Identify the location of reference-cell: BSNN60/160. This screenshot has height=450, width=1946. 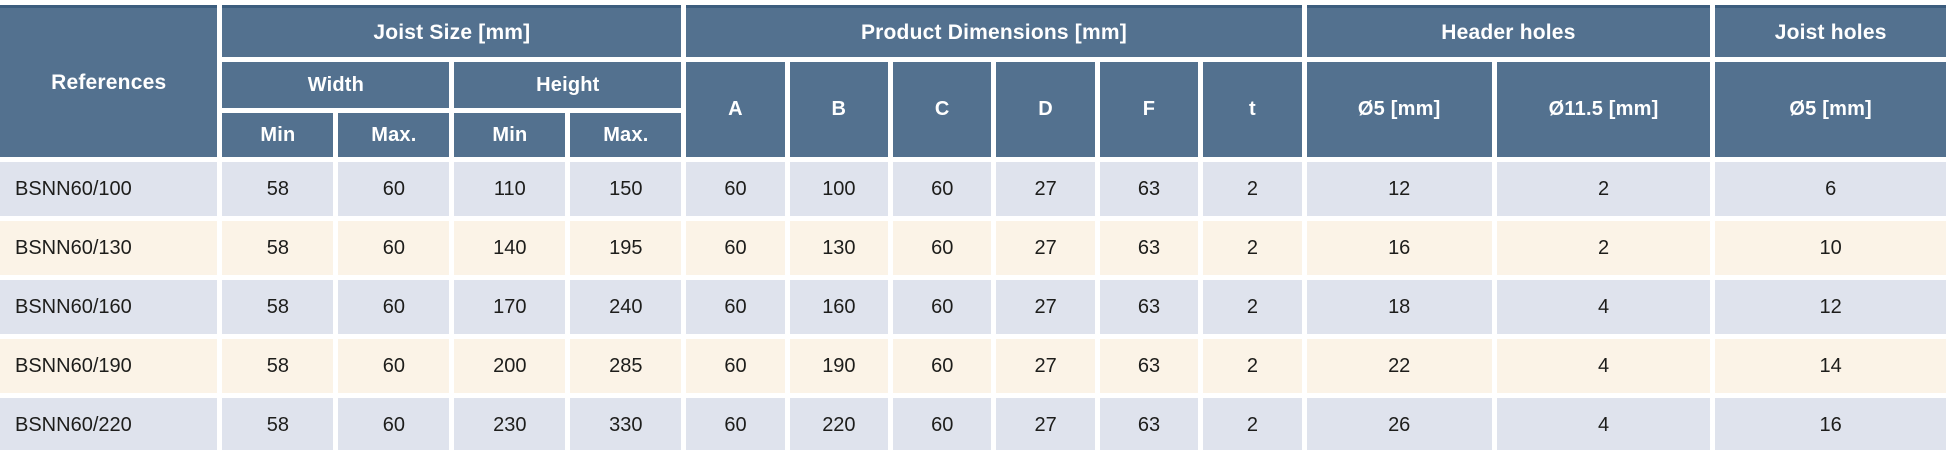
(109, 307).